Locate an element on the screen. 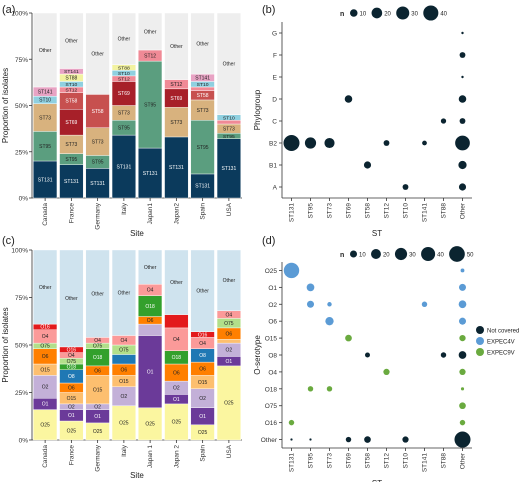 The image size is (520, 482). y-tick-label: O18 is located at coordinates (271, 389).